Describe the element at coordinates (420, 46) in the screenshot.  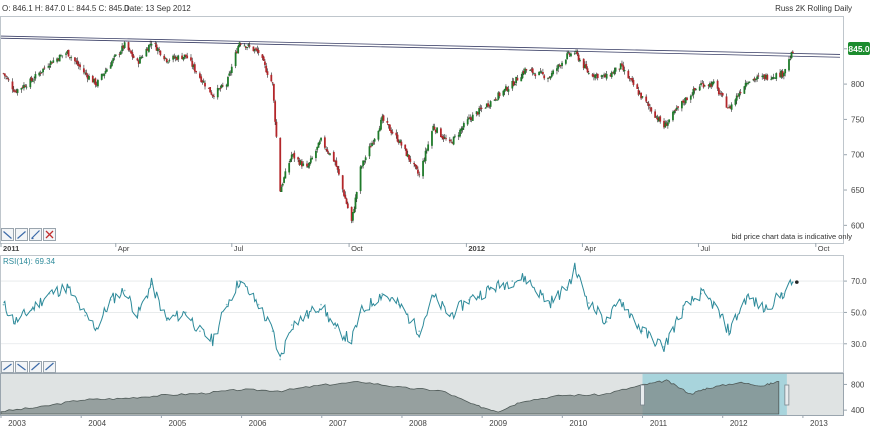
I see `trendline-group` at that location.